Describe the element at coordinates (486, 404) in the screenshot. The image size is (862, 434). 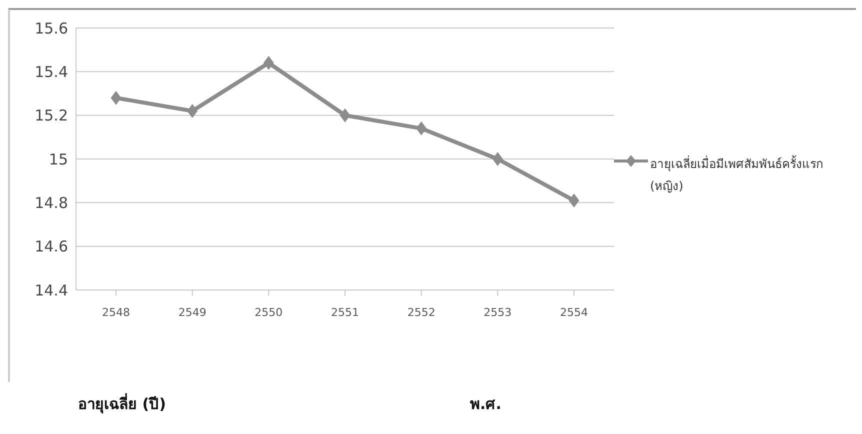
I see `text: พ.ศ.` at that location.